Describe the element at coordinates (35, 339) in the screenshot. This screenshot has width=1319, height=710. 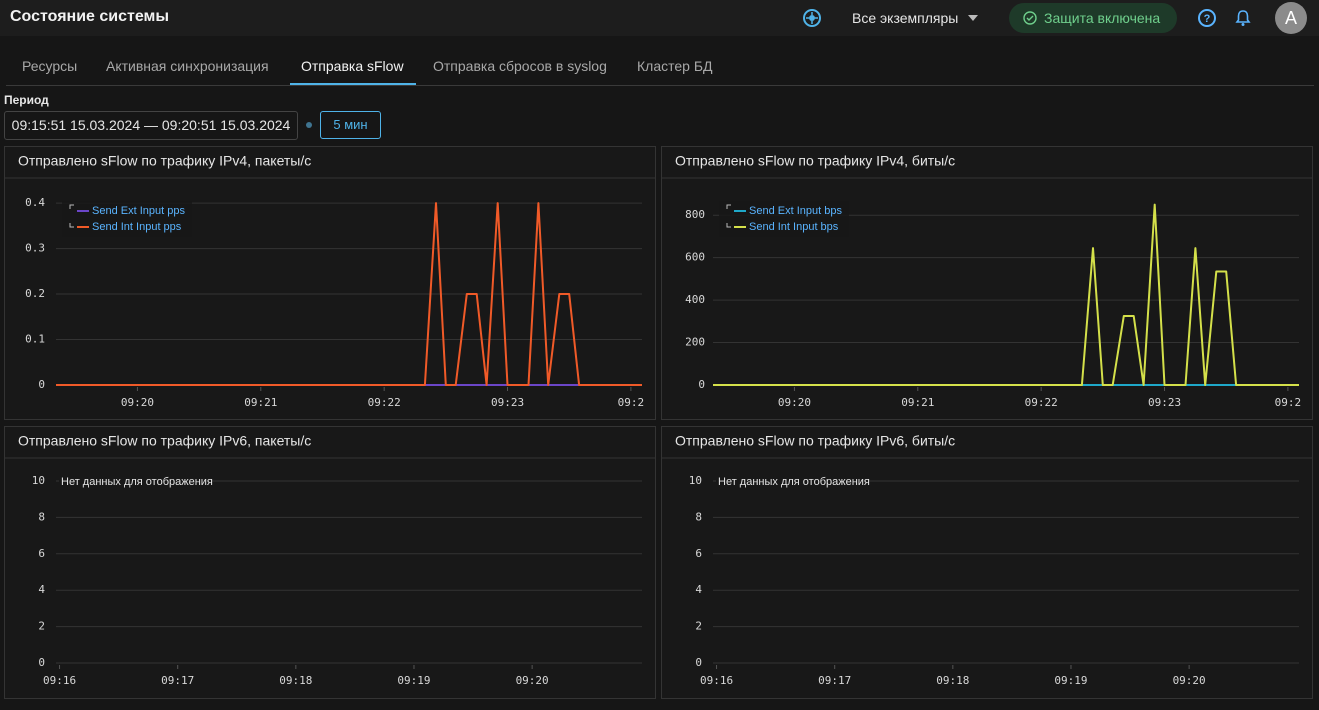
I see `y-tick-label: 0.1` at that location.